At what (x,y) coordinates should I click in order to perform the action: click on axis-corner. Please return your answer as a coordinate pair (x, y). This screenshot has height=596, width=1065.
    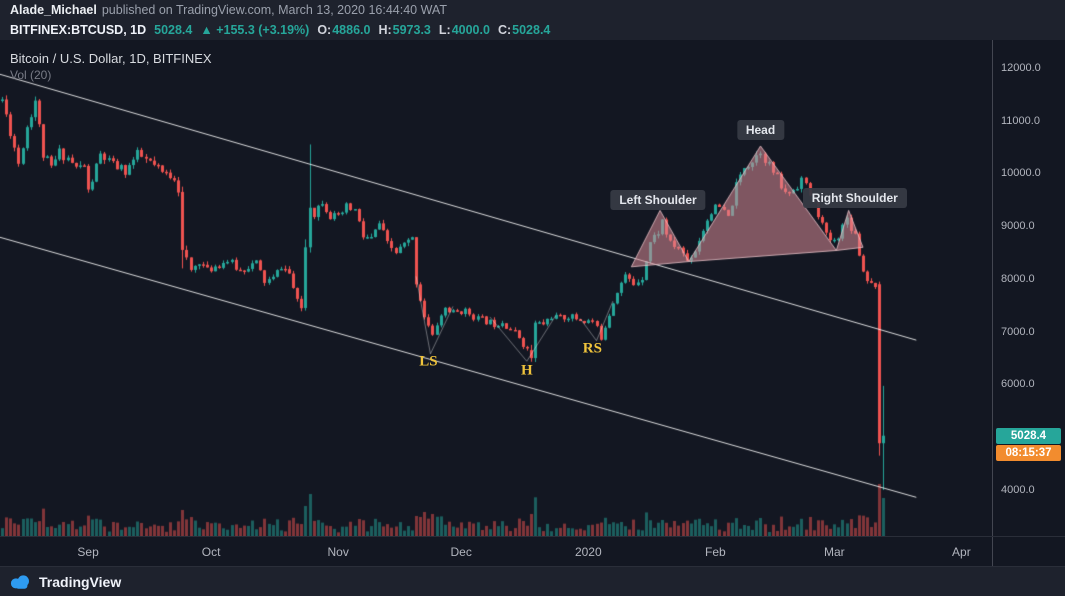
    Looking at the image, I should click on (1028, 551).